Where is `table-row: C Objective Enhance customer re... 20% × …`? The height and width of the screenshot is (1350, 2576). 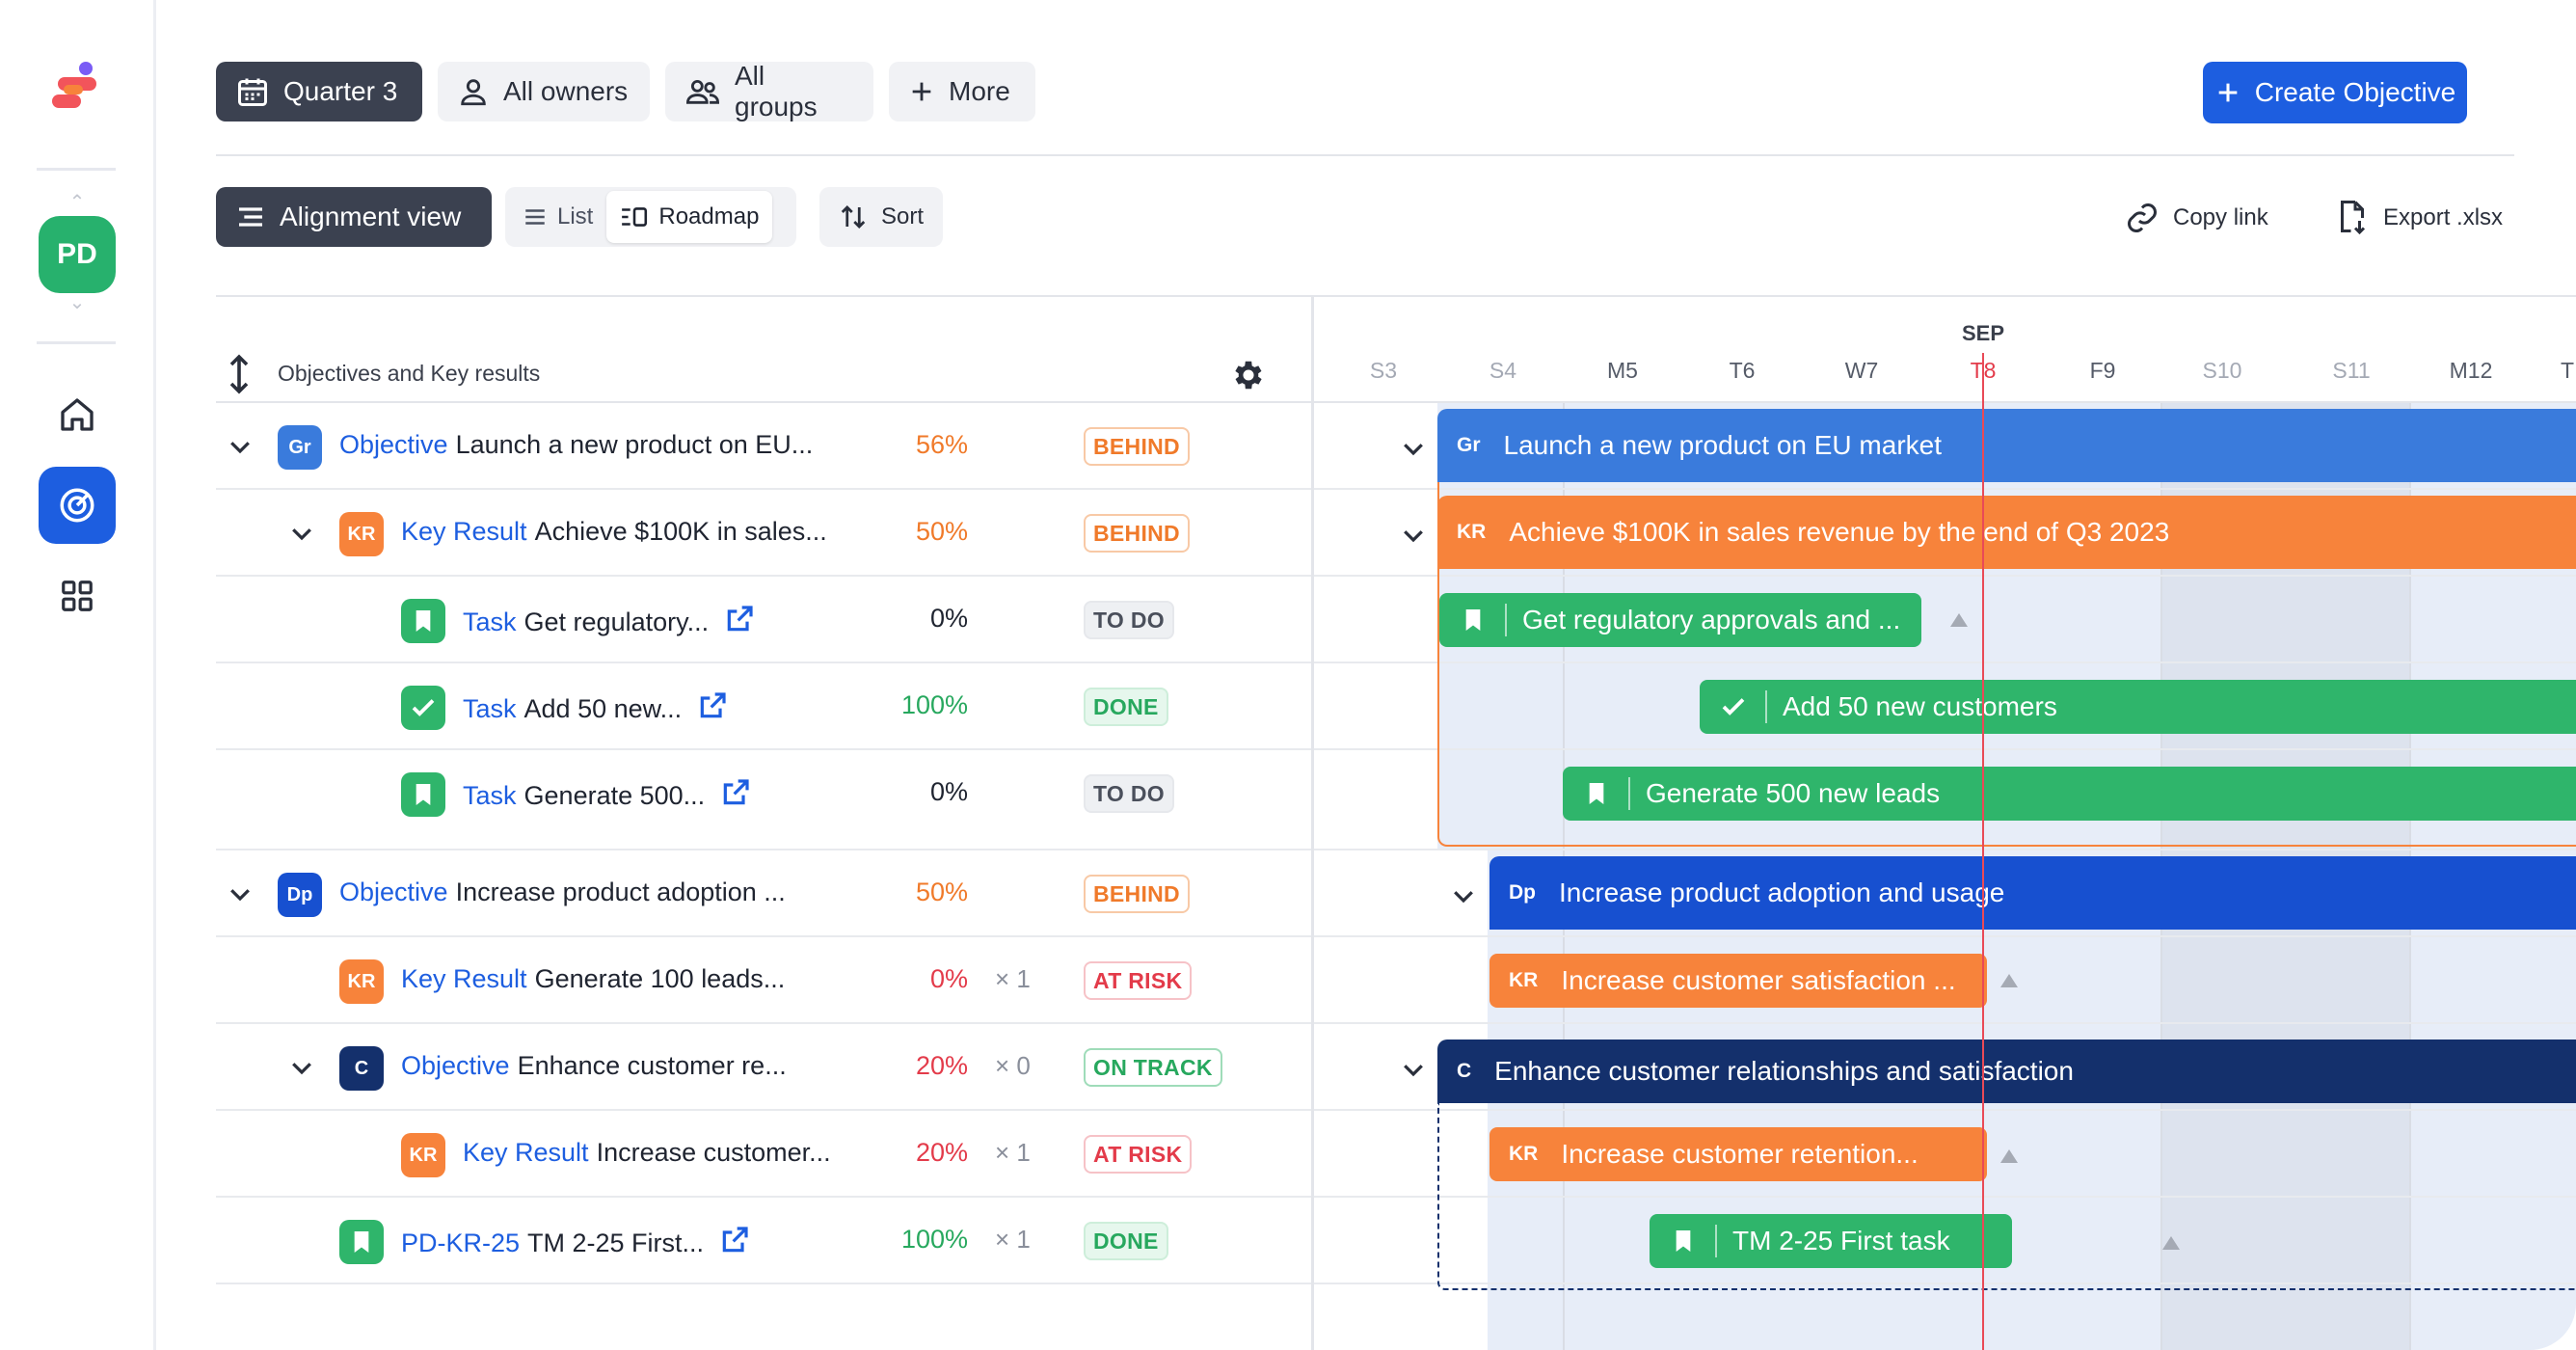
table-row: C Objective Enhance customer re... 20% × … is located at coordinates (764, 1067).